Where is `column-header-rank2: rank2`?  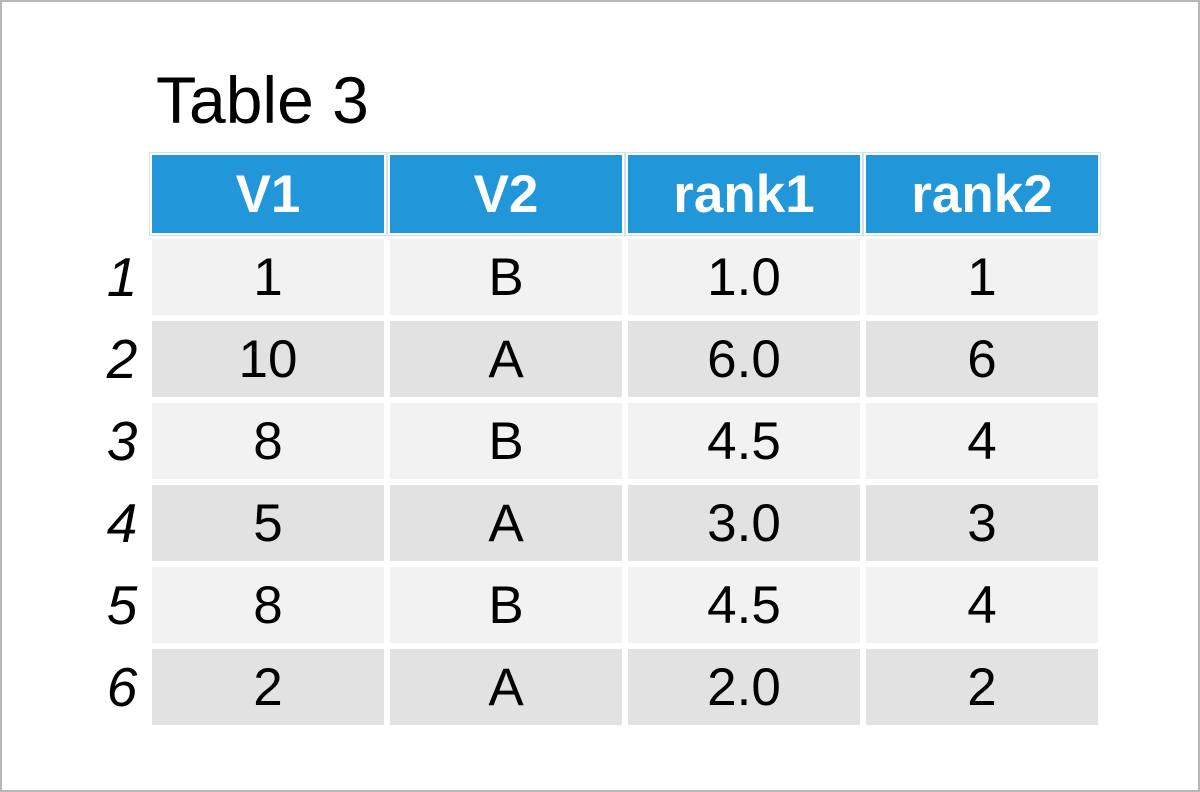 column-header-rank2: rank2 is located at coordinates (982, 194).